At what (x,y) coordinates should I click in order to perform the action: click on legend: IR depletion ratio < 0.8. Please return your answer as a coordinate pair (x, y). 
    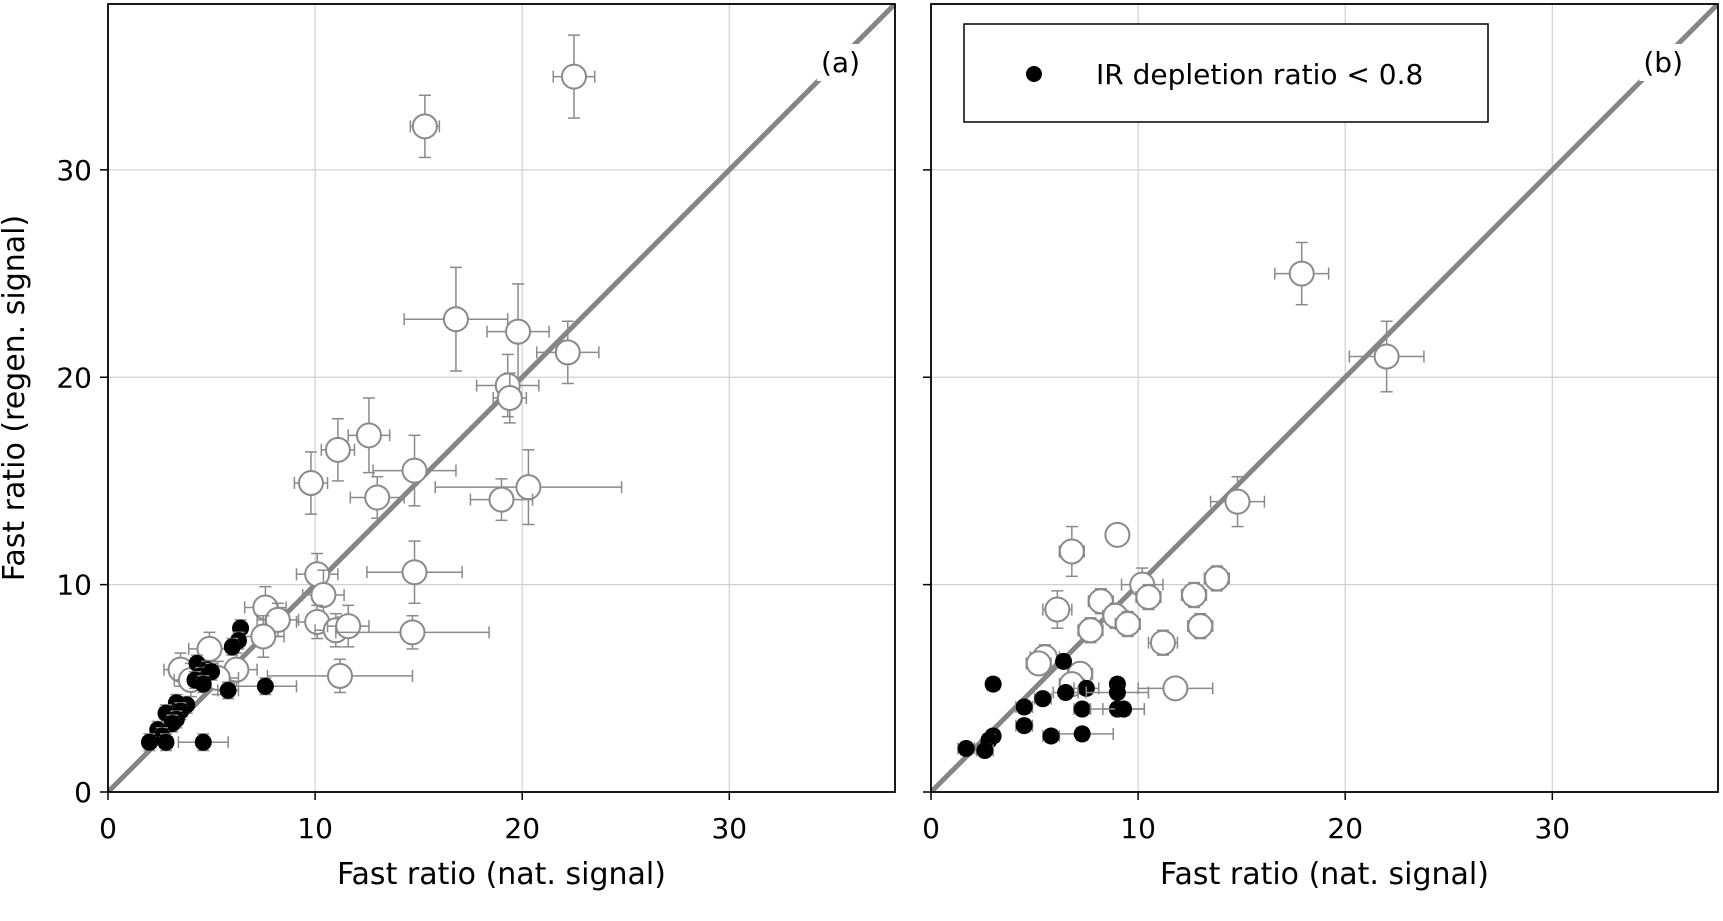
    Looking at the image, I should click on (1226, 73).